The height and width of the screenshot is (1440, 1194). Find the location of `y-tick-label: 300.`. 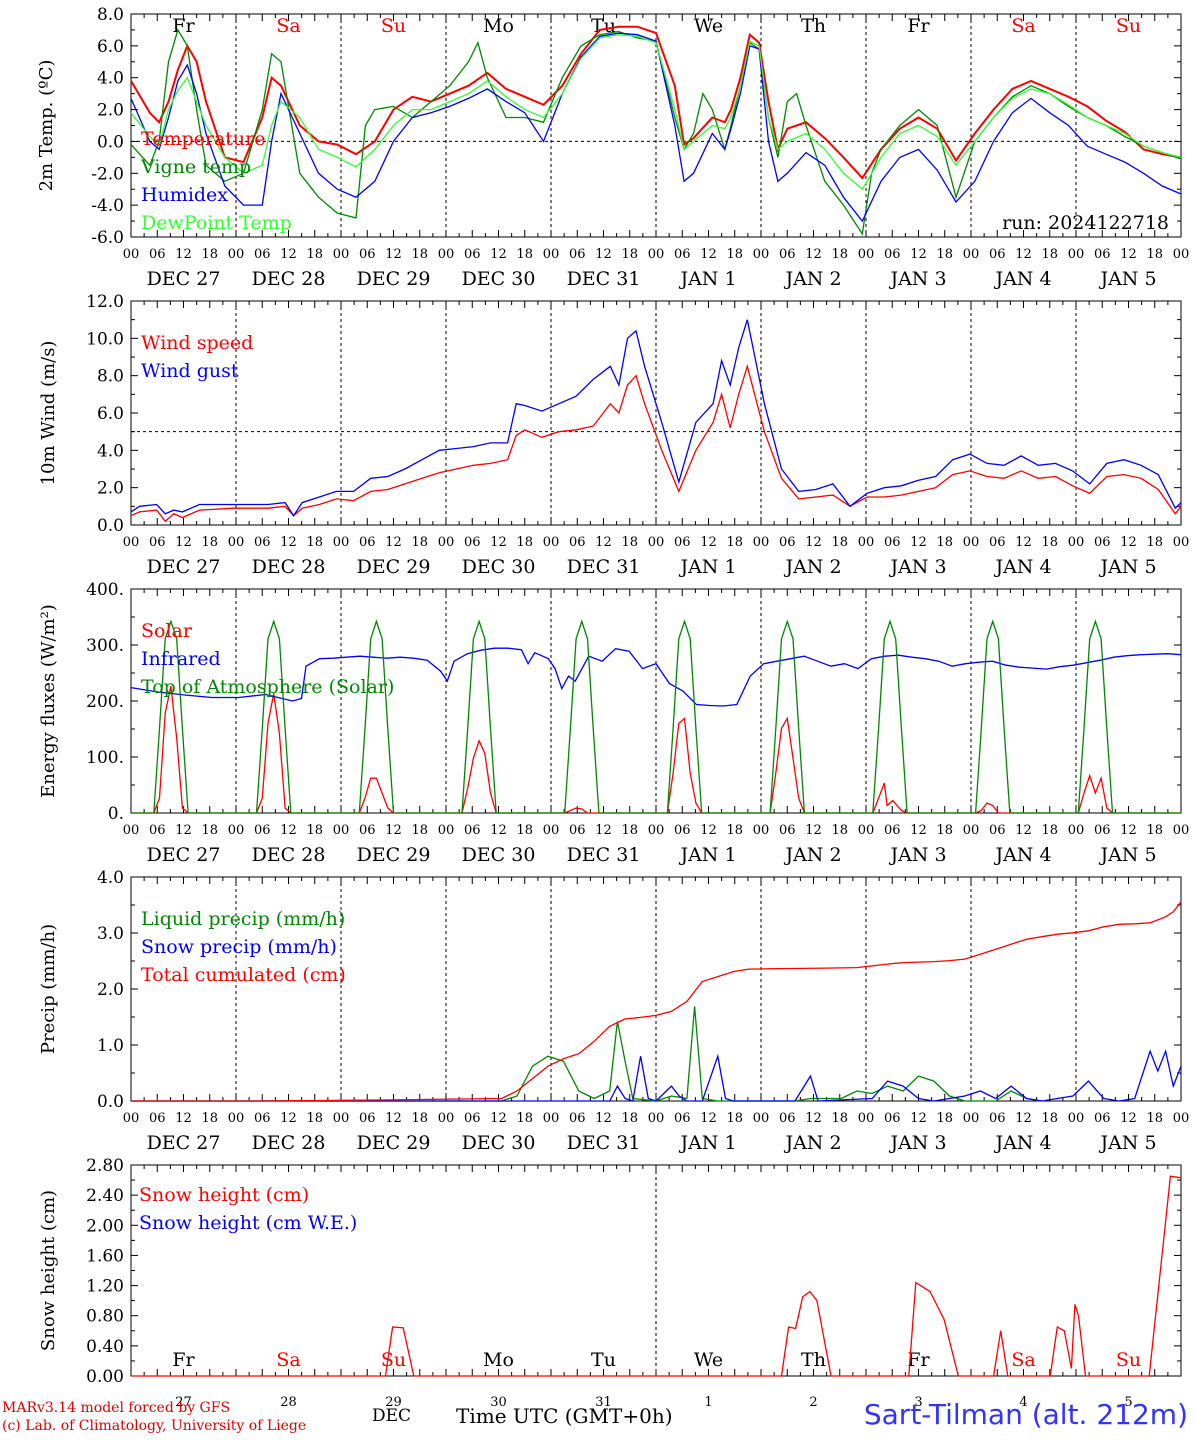

y-tick-label: 300. is located at coordinates (105, 646).